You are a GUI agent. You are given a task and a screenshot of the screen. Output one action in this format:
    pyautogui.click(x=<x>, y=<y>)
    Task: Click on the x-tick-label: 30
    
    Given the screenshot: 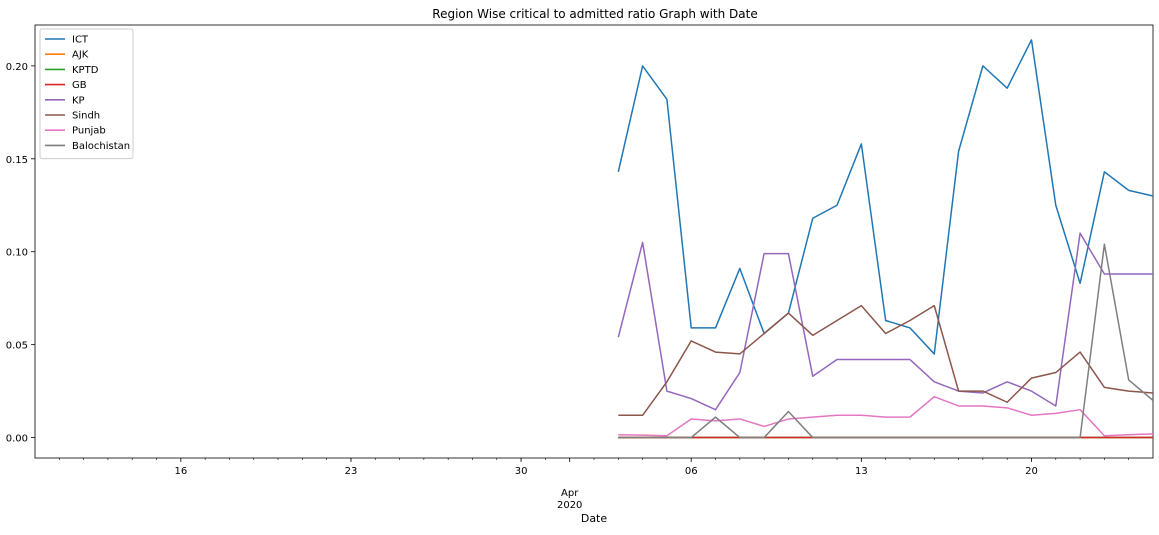 What is the action you would take?
    pyautogui.click(x=521, y=471)
    